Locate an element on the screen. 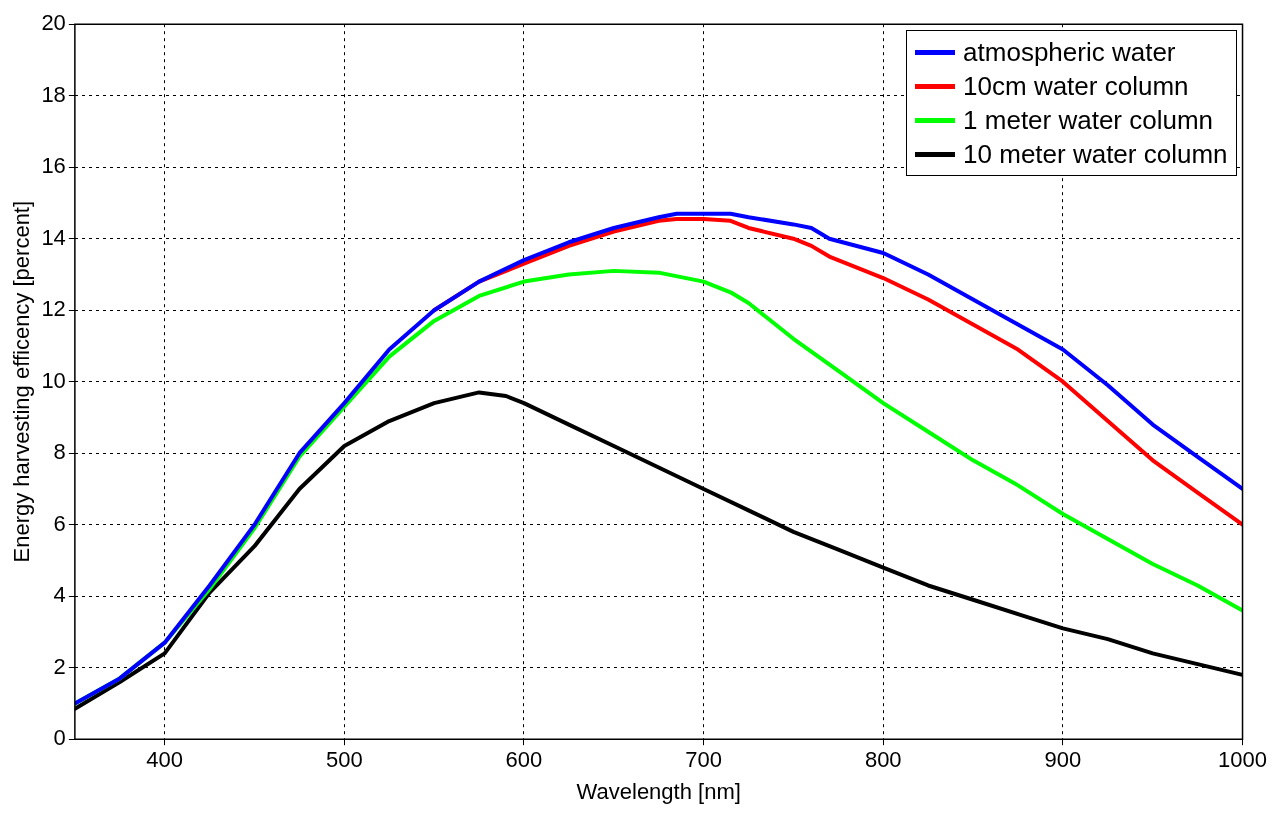  legend-label: 10 meter water column is located at coordinates (1095, 155).